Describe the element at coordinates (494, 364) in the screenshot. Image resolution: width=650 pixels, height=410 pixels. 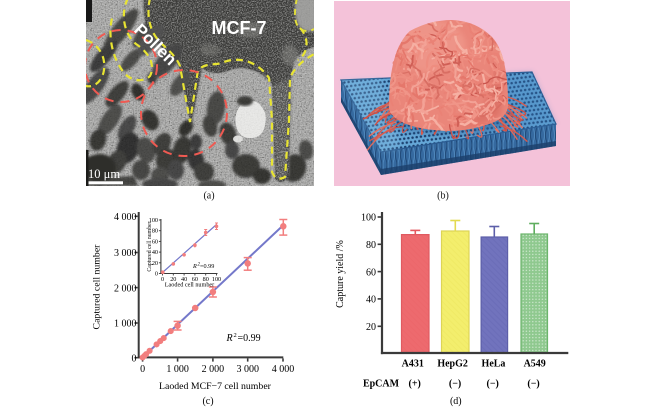
I see `svg-text: HeLa` at that location.